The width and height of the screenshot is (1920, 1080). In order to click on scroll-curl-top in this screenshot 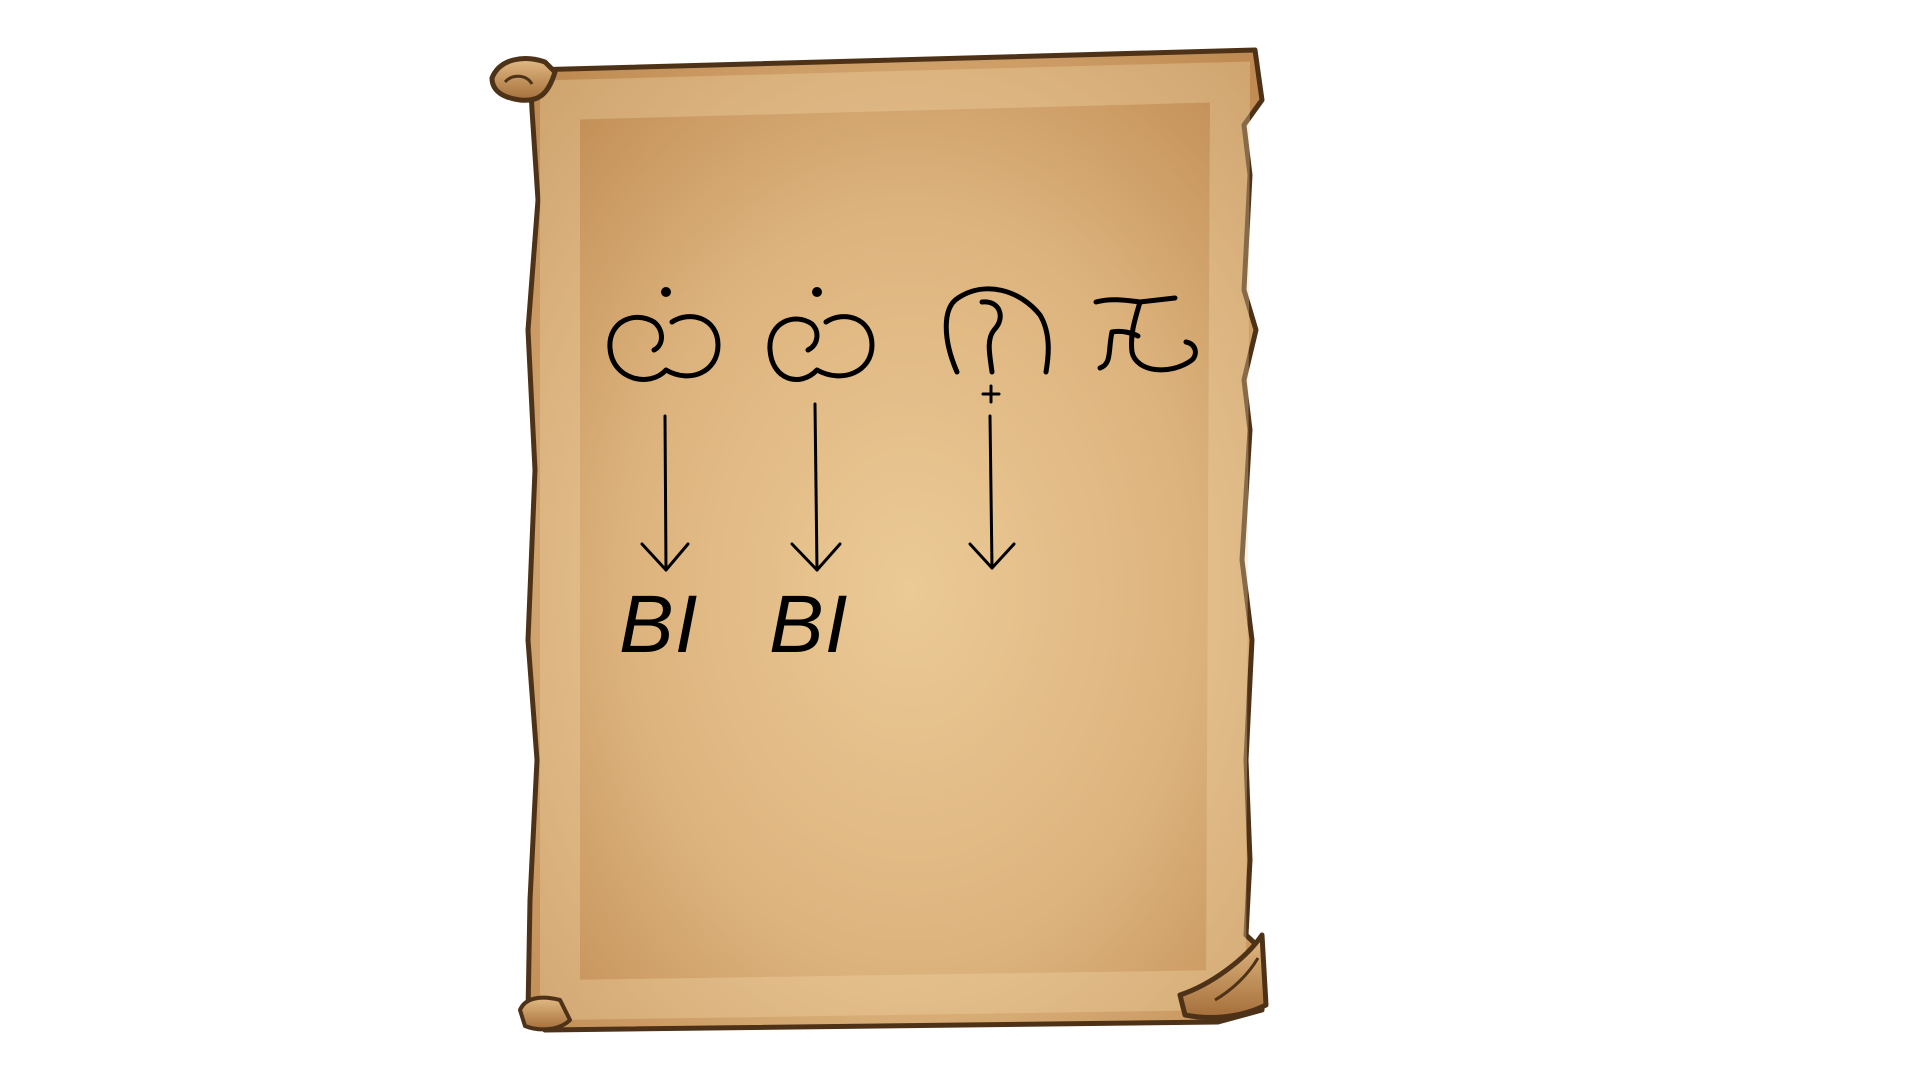, I will do `click(523, 79)`.